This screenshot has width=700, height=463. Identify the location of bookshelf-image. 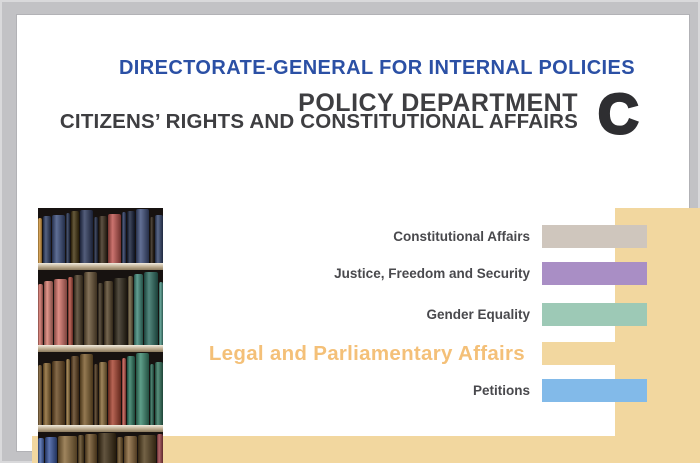
(100, 335).